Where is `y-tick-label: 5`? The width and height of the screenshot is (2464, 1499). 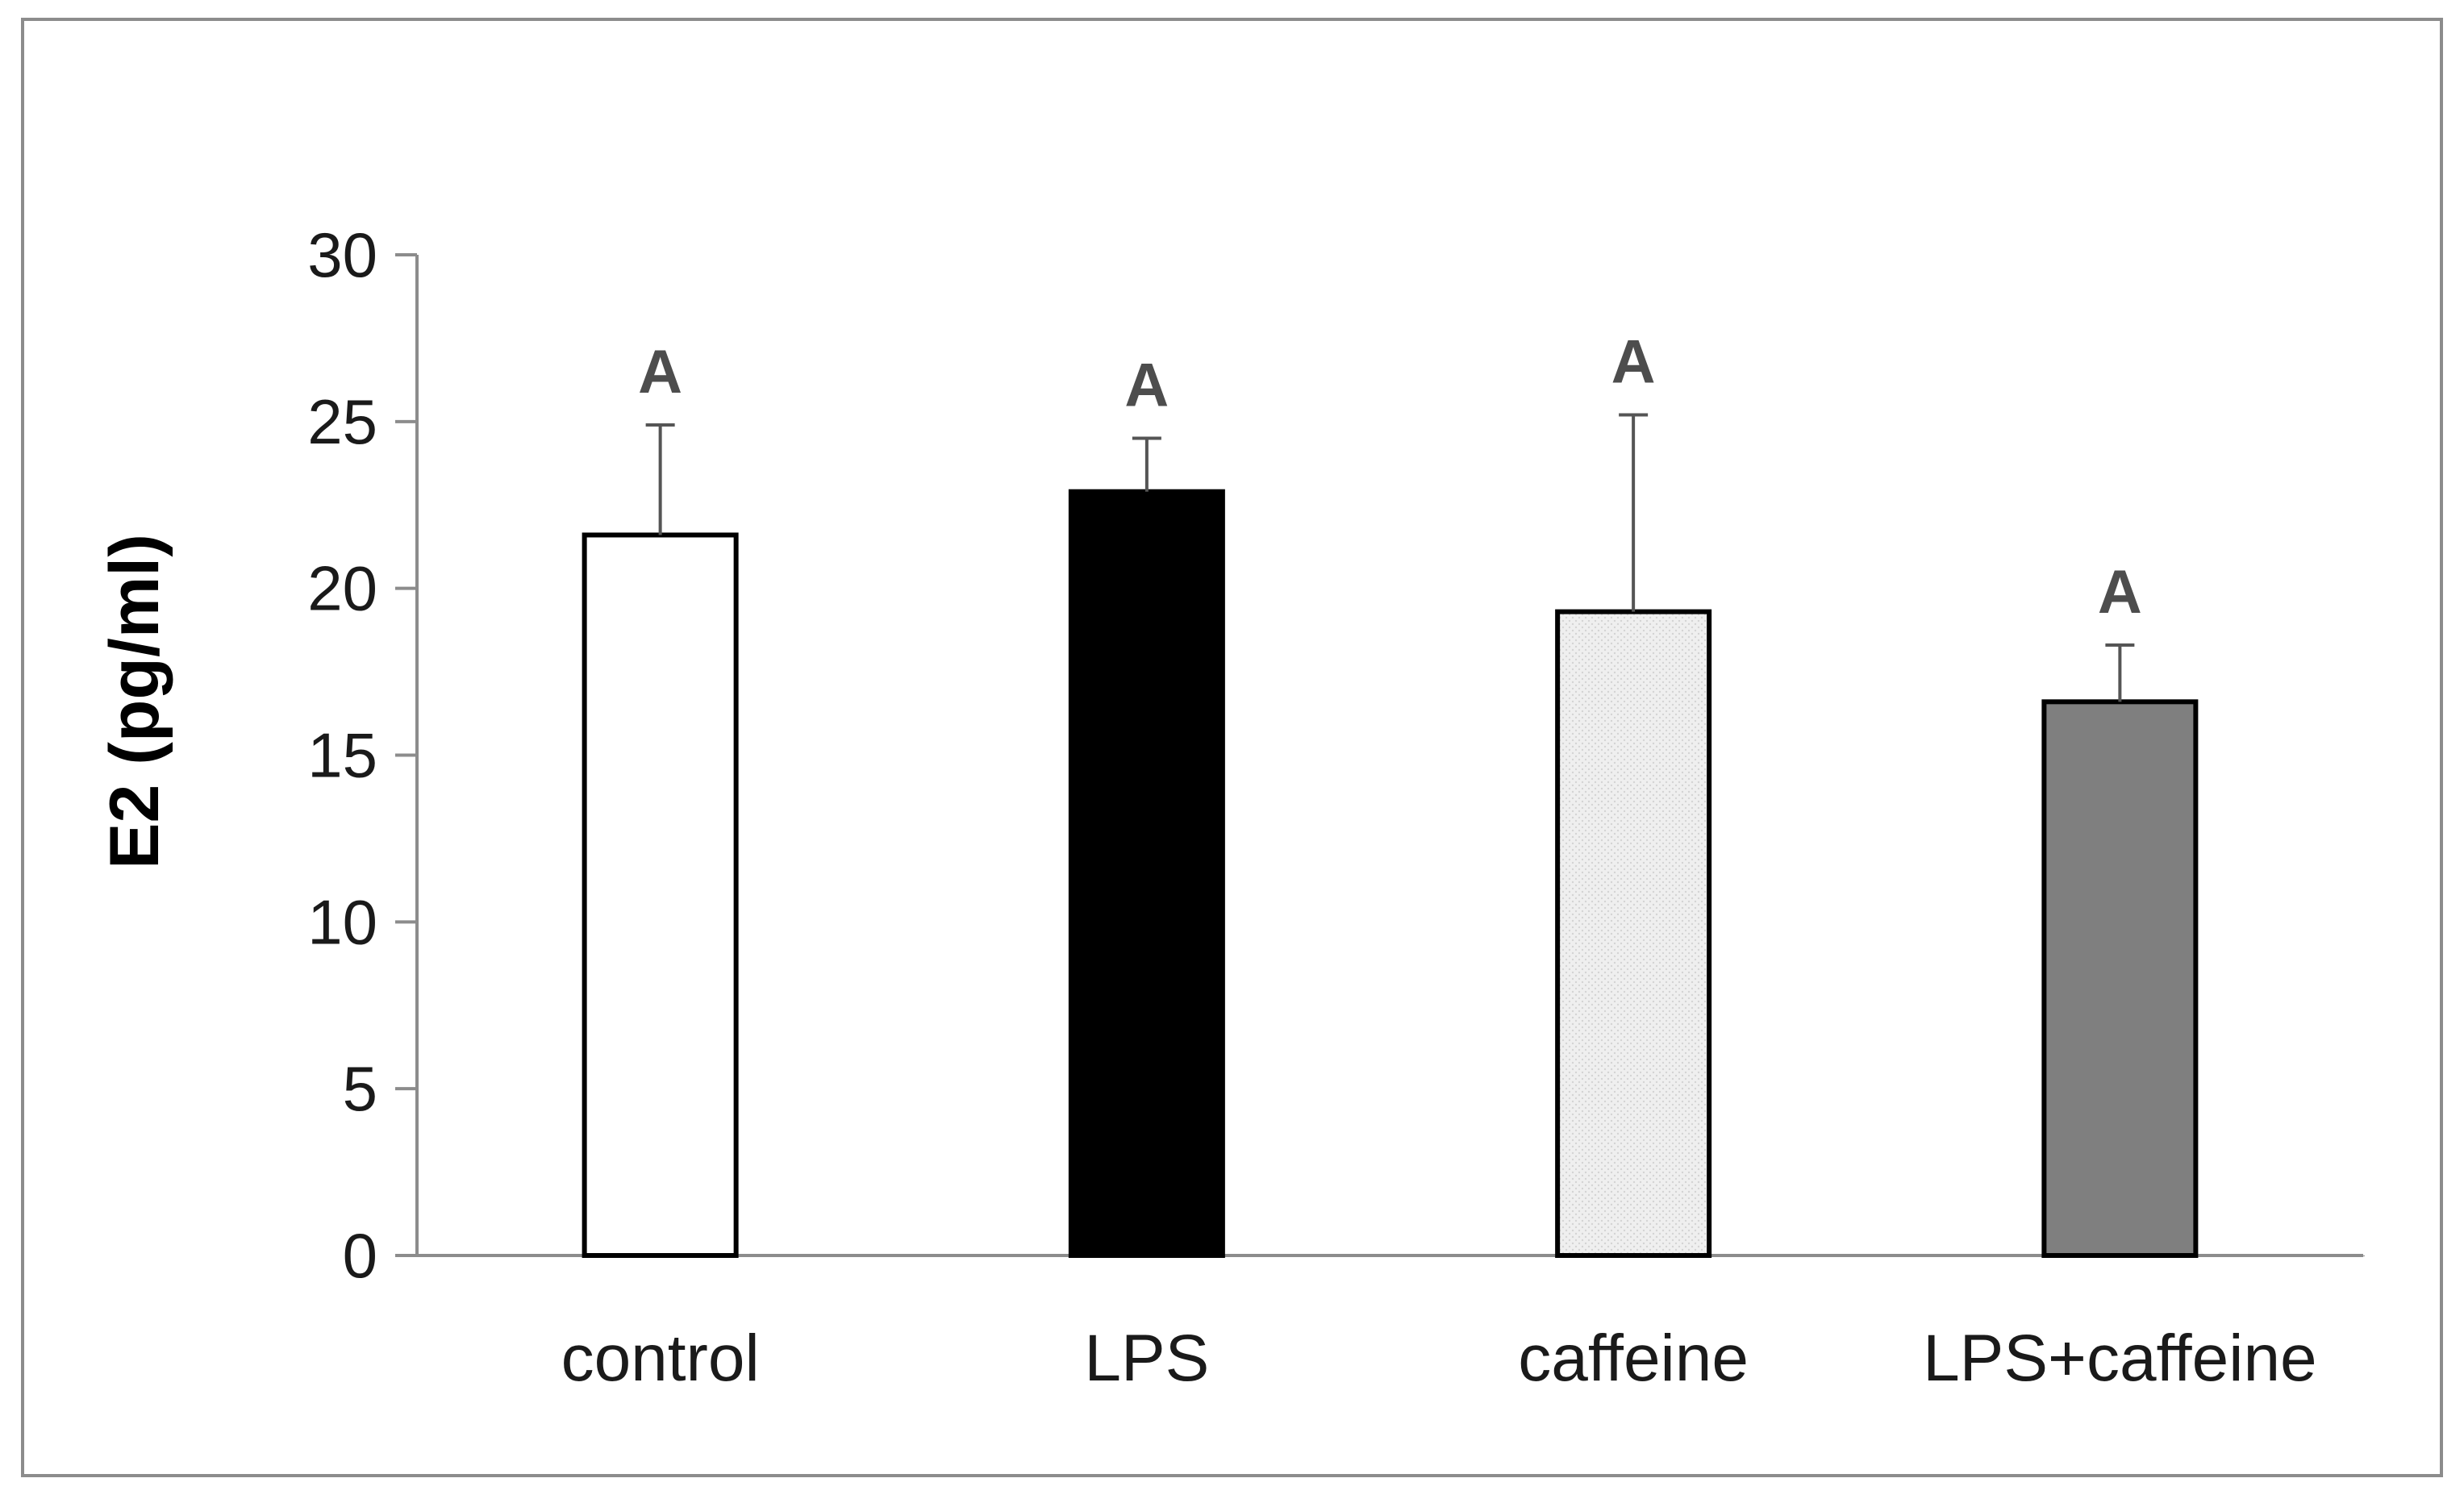 y-tick-label: 5 is located at coordinates (360, 1088).